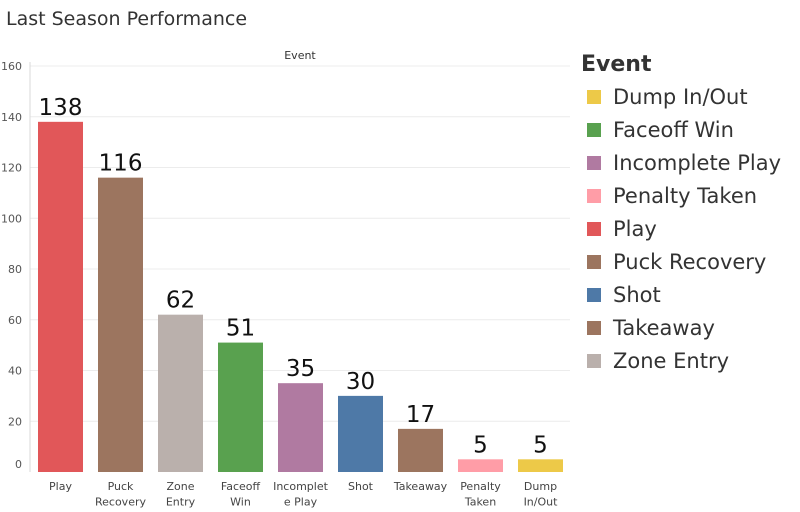 The width and height of the screenshot is (800, 512). I want to click on y-tick-label: 40, so click(15, 371).